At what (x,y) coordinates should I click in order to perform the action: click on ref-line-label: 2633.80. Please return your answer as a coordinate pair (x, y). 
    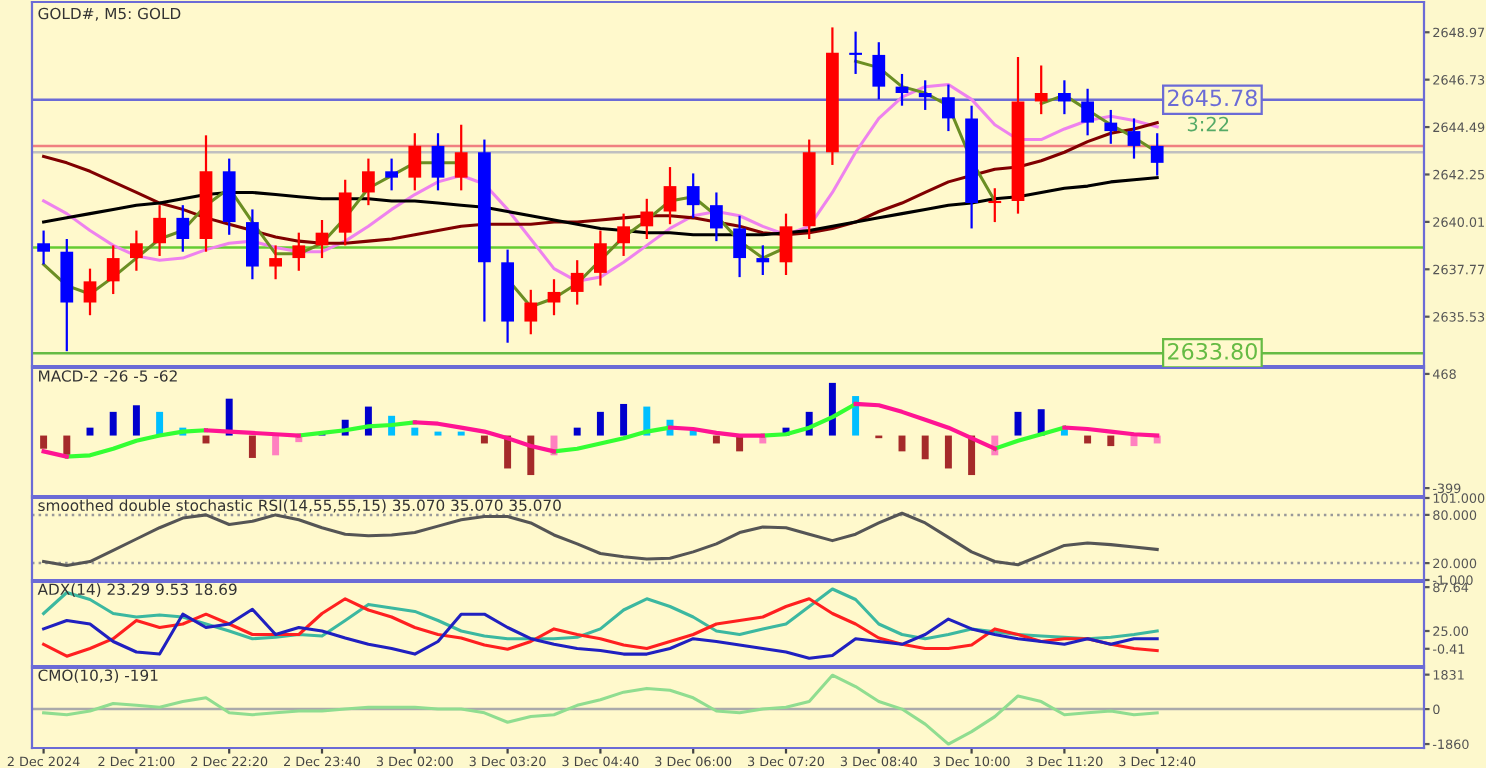
    Looking at the image, I should click on (1212, 351).